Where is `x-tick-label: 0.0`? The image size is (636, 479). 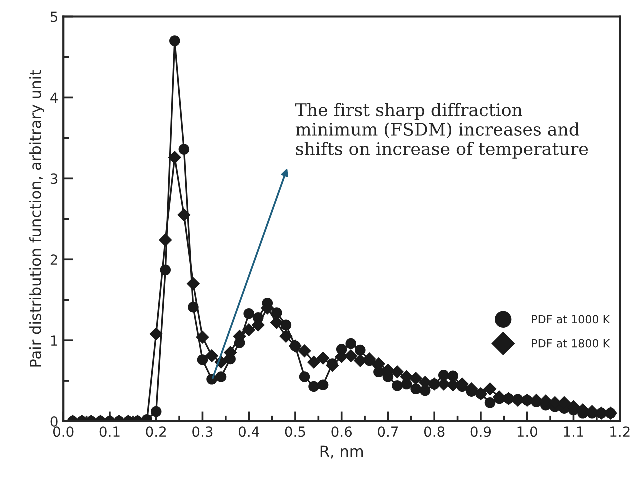 x-tick-label: 0.0 is located at coordinates (63, 432).